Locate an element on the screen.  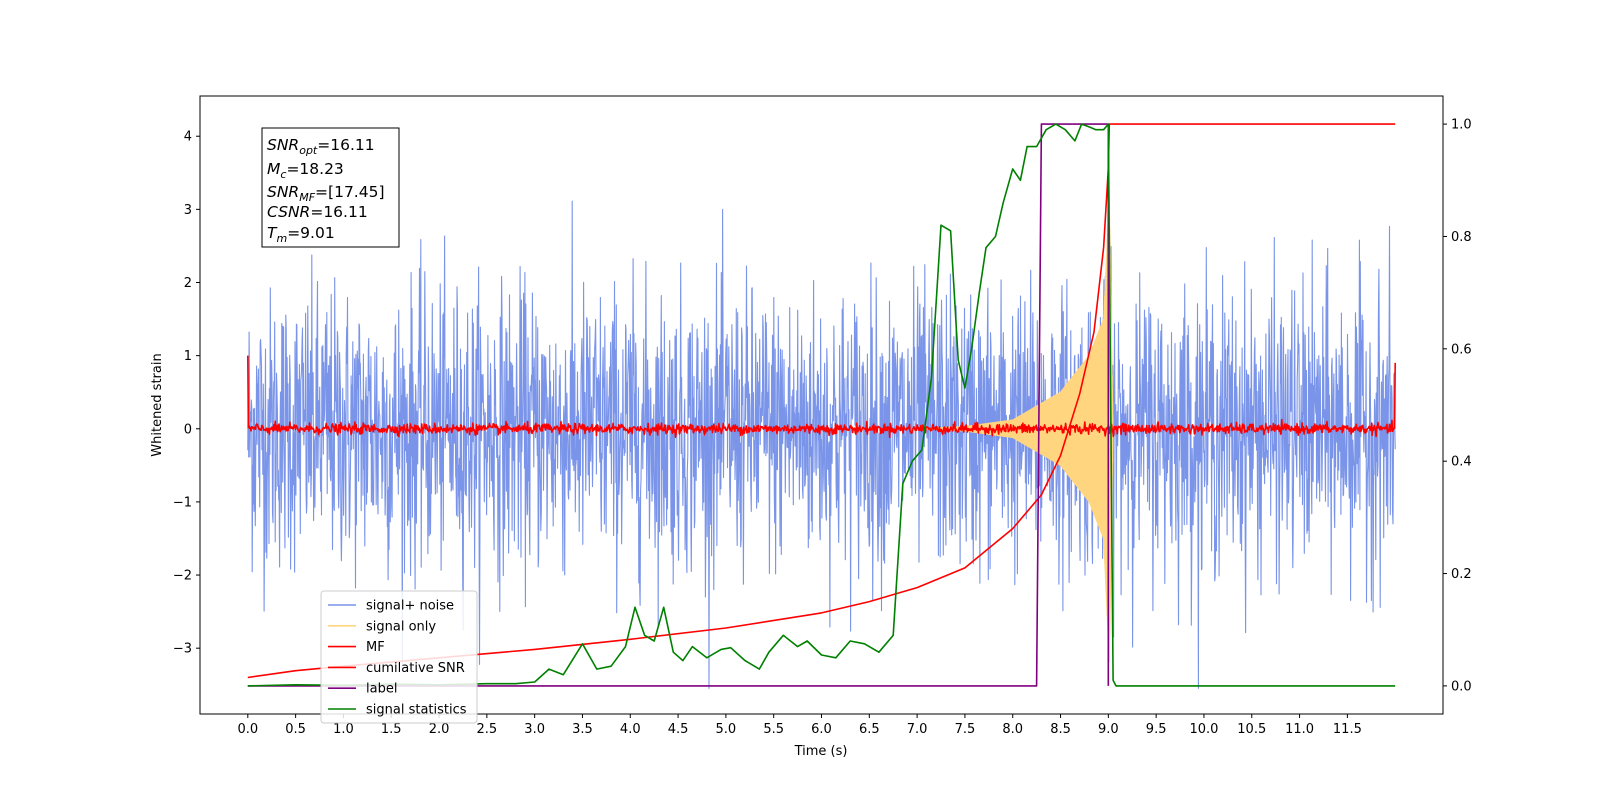
y2-tick-label: 1.0 is located at coordinates (1461, 125).